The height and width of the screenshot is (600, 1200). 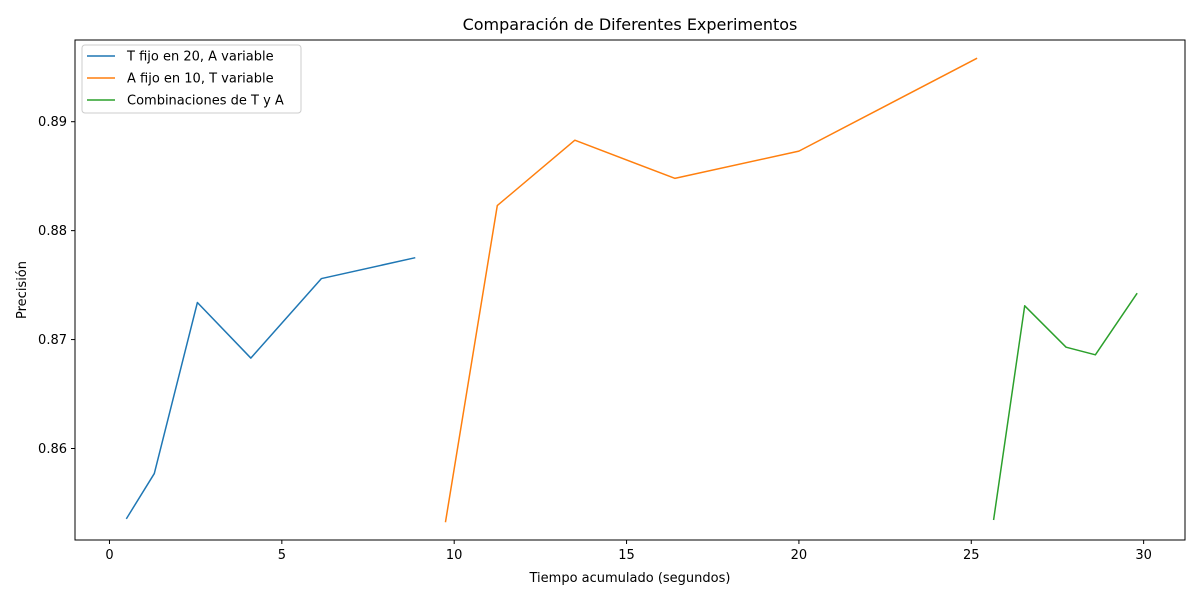 What do you see at coordinates (52, 231) in the screenshot?
I see `y-tick-label: 0.88` at bounding box center [52, 231].